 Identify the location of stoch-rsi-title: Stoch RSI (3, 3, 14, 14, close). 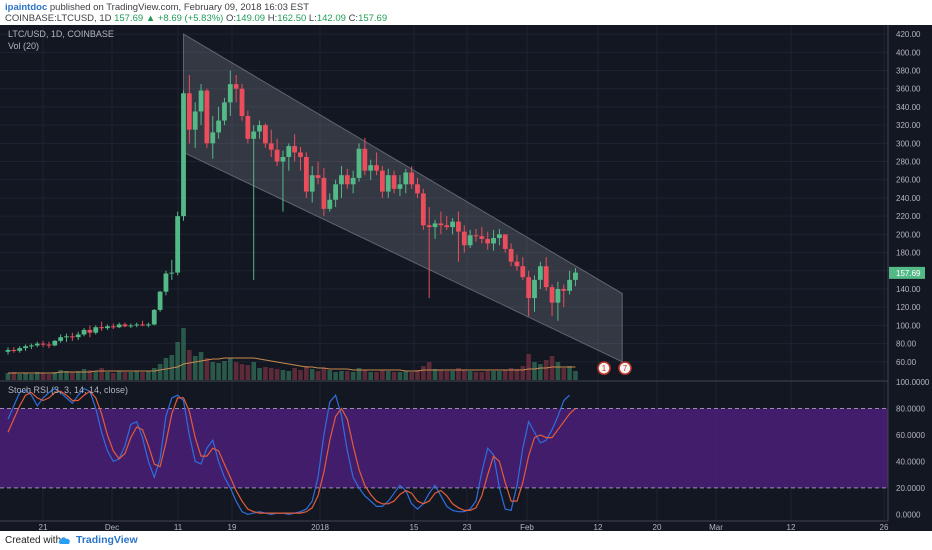
(68, 390).